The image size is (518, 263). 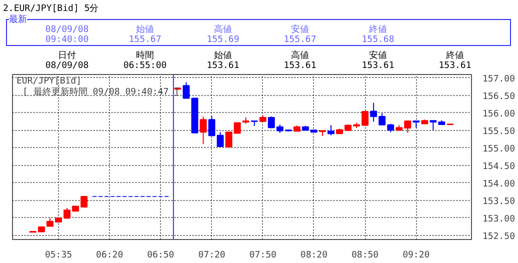 What do you see at coordinates (378, 61) in the screenshot?
I see `text: 安値 153.61` at bounding box center [378, 61].